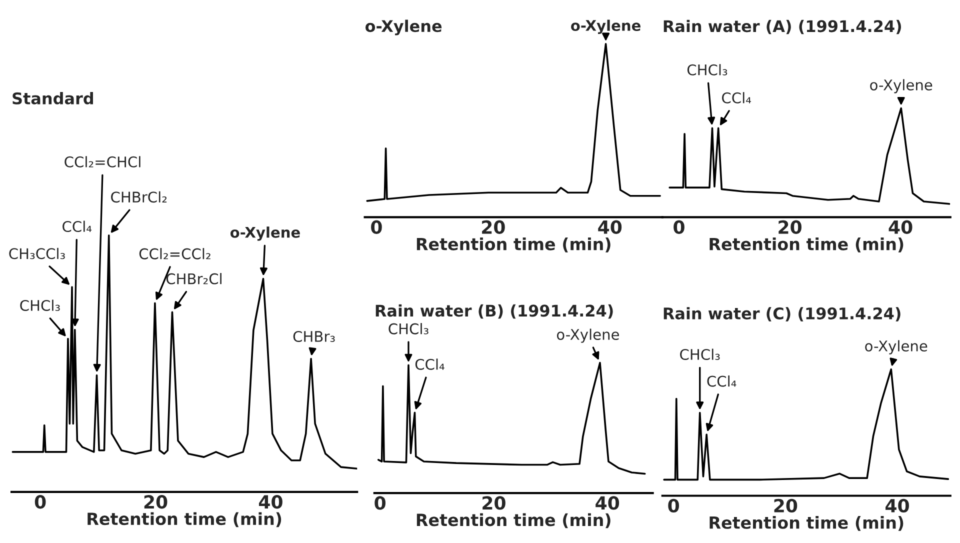 The width and height of the screenshot is (960, 543). I want to click on chart-title: Rain water (A) (1991.4.24), so click(782, 27).